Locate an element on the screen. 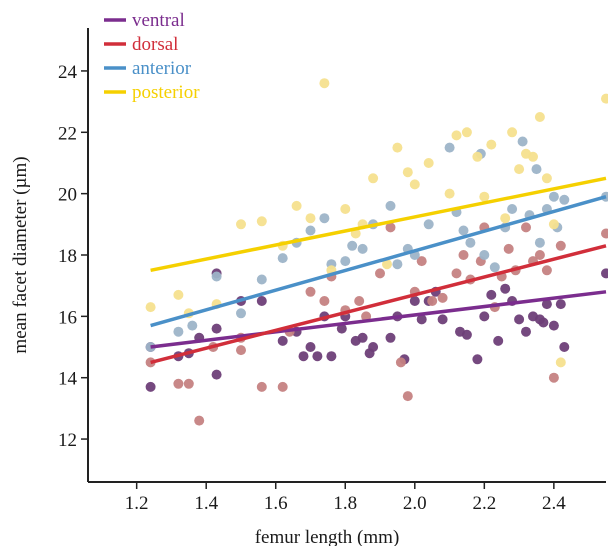 The image size is (608, 546). legend-label-posterior: posterior is located at coordinates (166, 92).